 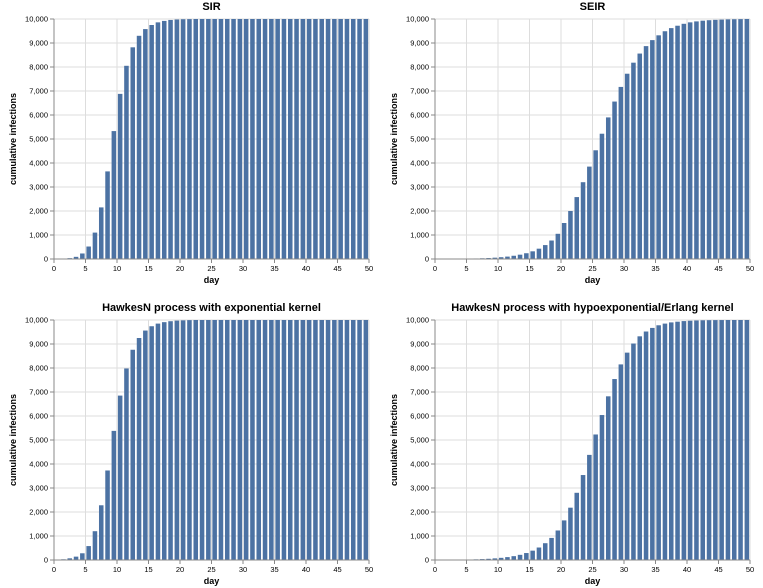 I want to click on chart2-y-tick-label: 4,000, so click(x=419, y=163).